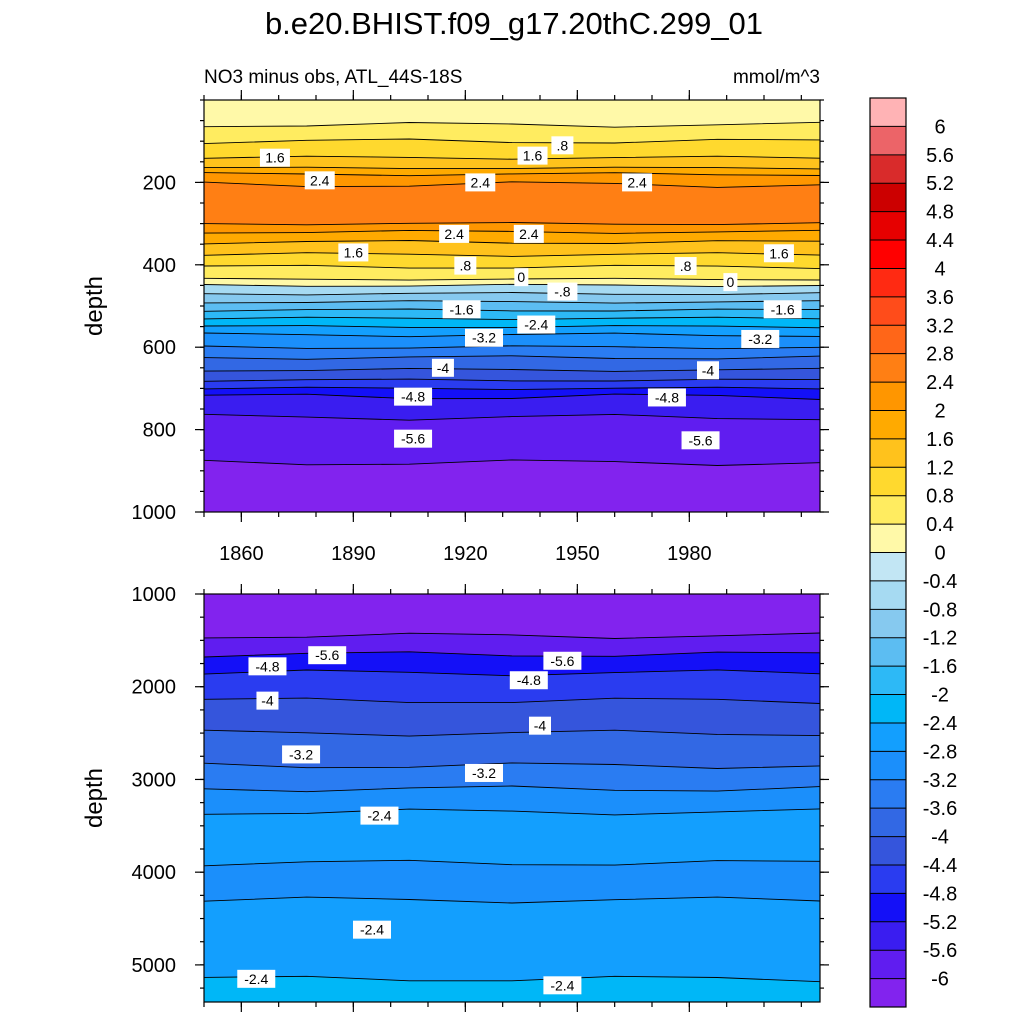 The width and height of the screenshot is (1024, 1024). I want to click on colorbar-label: 3.2, so click(940, 326).